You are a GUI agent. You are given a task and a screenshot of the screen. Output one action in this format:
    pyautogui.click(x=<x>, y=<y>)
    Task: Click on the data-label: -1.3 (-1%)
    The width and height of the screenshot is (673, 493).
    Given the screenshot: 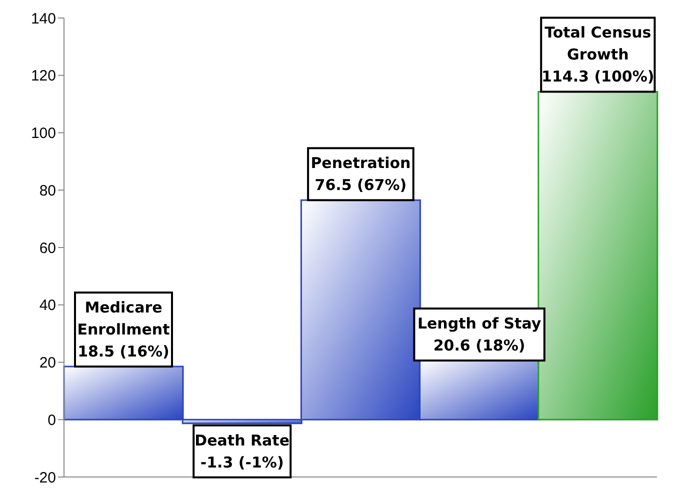 What is the action you would take?
    pyautogui.click(x=242, y=462)
    